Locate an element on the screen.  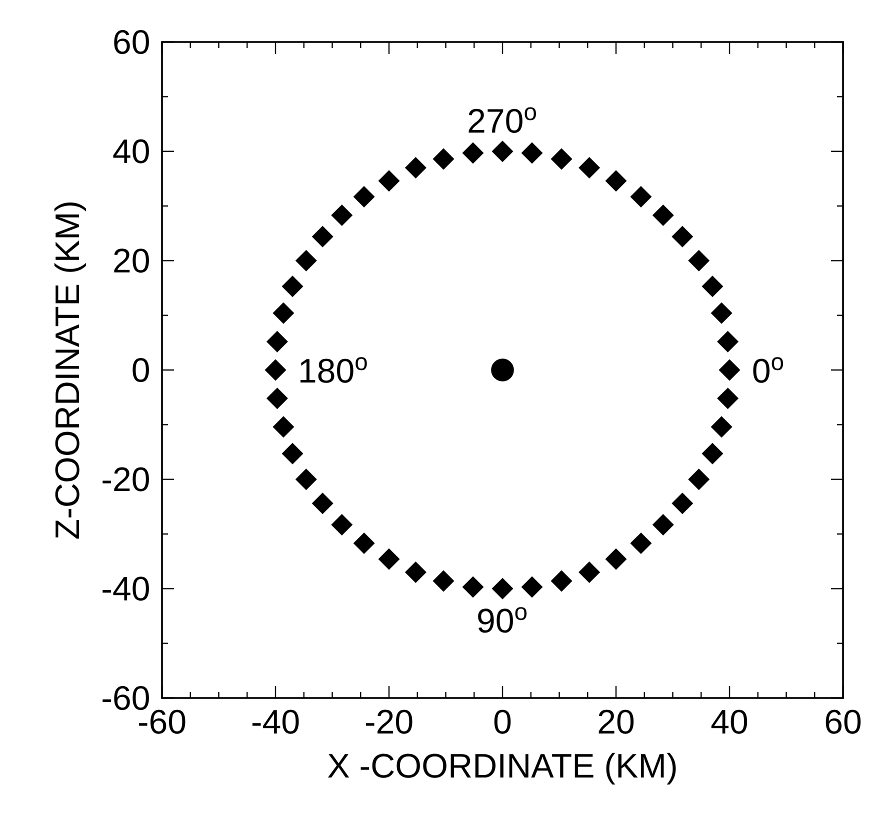
y-axis-title: Z-COORDINATE (KM) is located at coordinates (70, 370).